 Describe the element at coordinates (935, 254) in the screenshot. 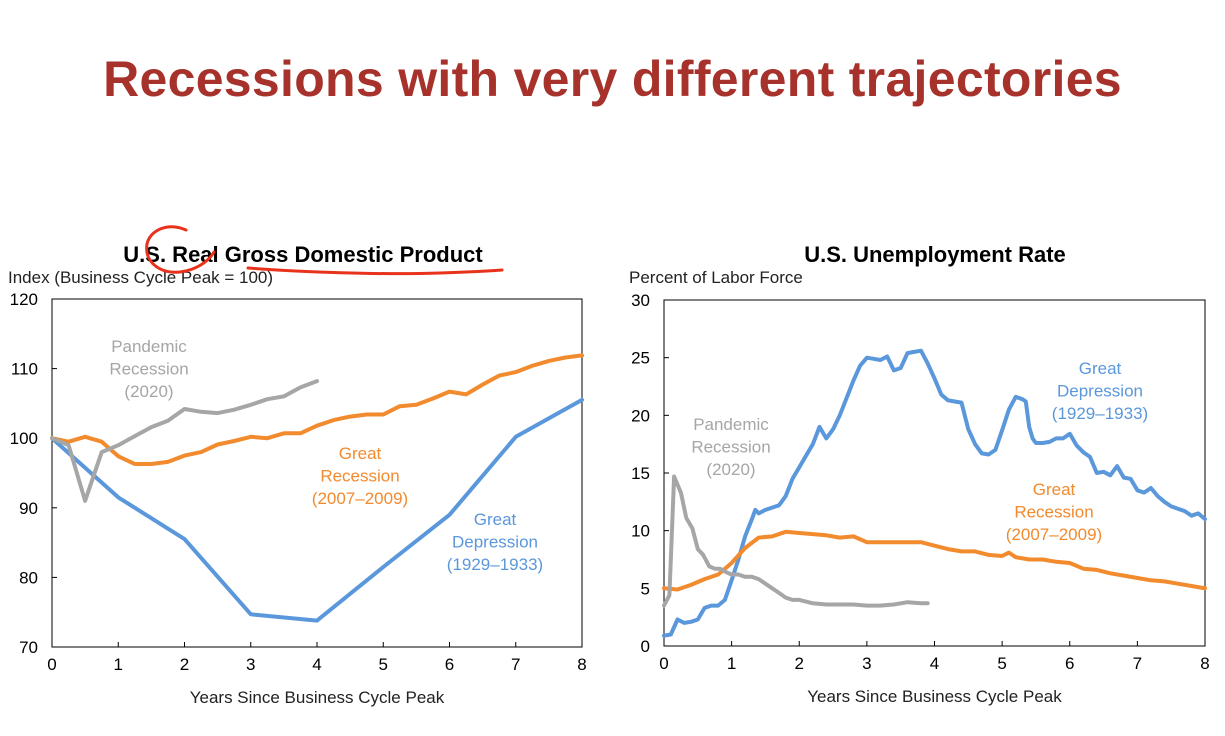

I see `unemp-chart-title: U.S. Unemployment Rate` at that location.